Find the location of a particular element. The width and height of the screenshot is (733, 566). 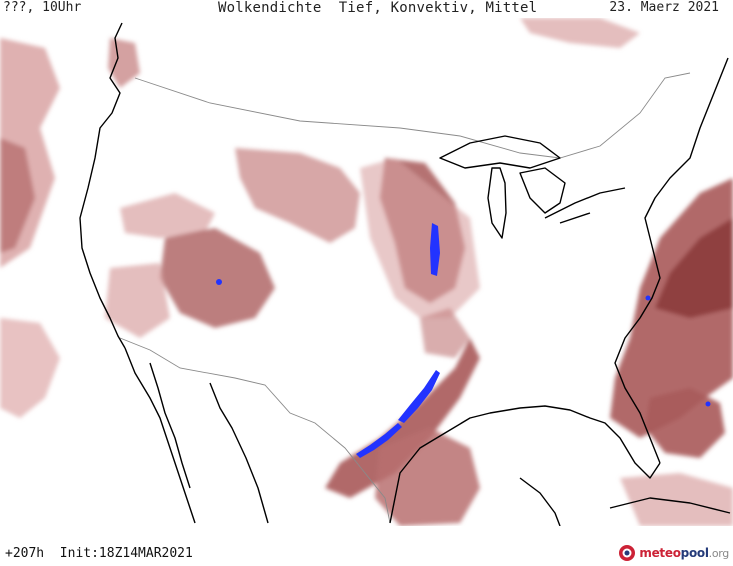

us-mexico-border is located at coordinates (255, 430).